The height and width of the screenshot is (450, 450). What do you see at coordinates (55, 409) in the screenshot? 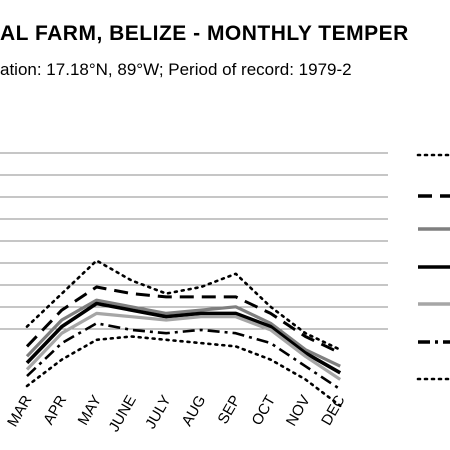
I see `x-tick-label: APR` at bounding box center [55, 409].